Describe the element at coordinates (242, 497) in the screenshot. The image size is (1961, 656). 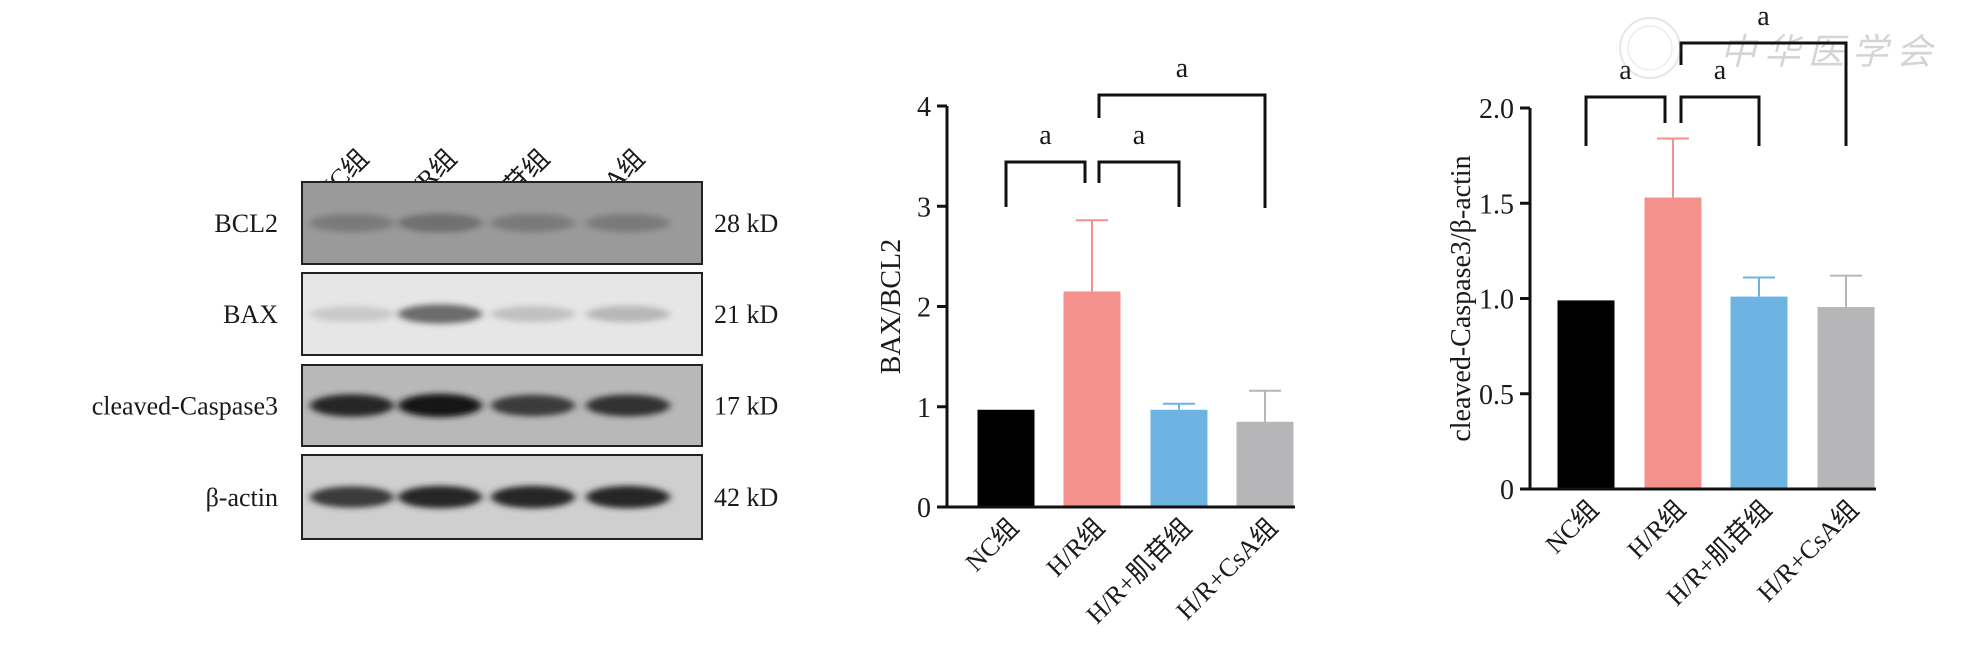
I see `protein-label: β-actin` at that location.